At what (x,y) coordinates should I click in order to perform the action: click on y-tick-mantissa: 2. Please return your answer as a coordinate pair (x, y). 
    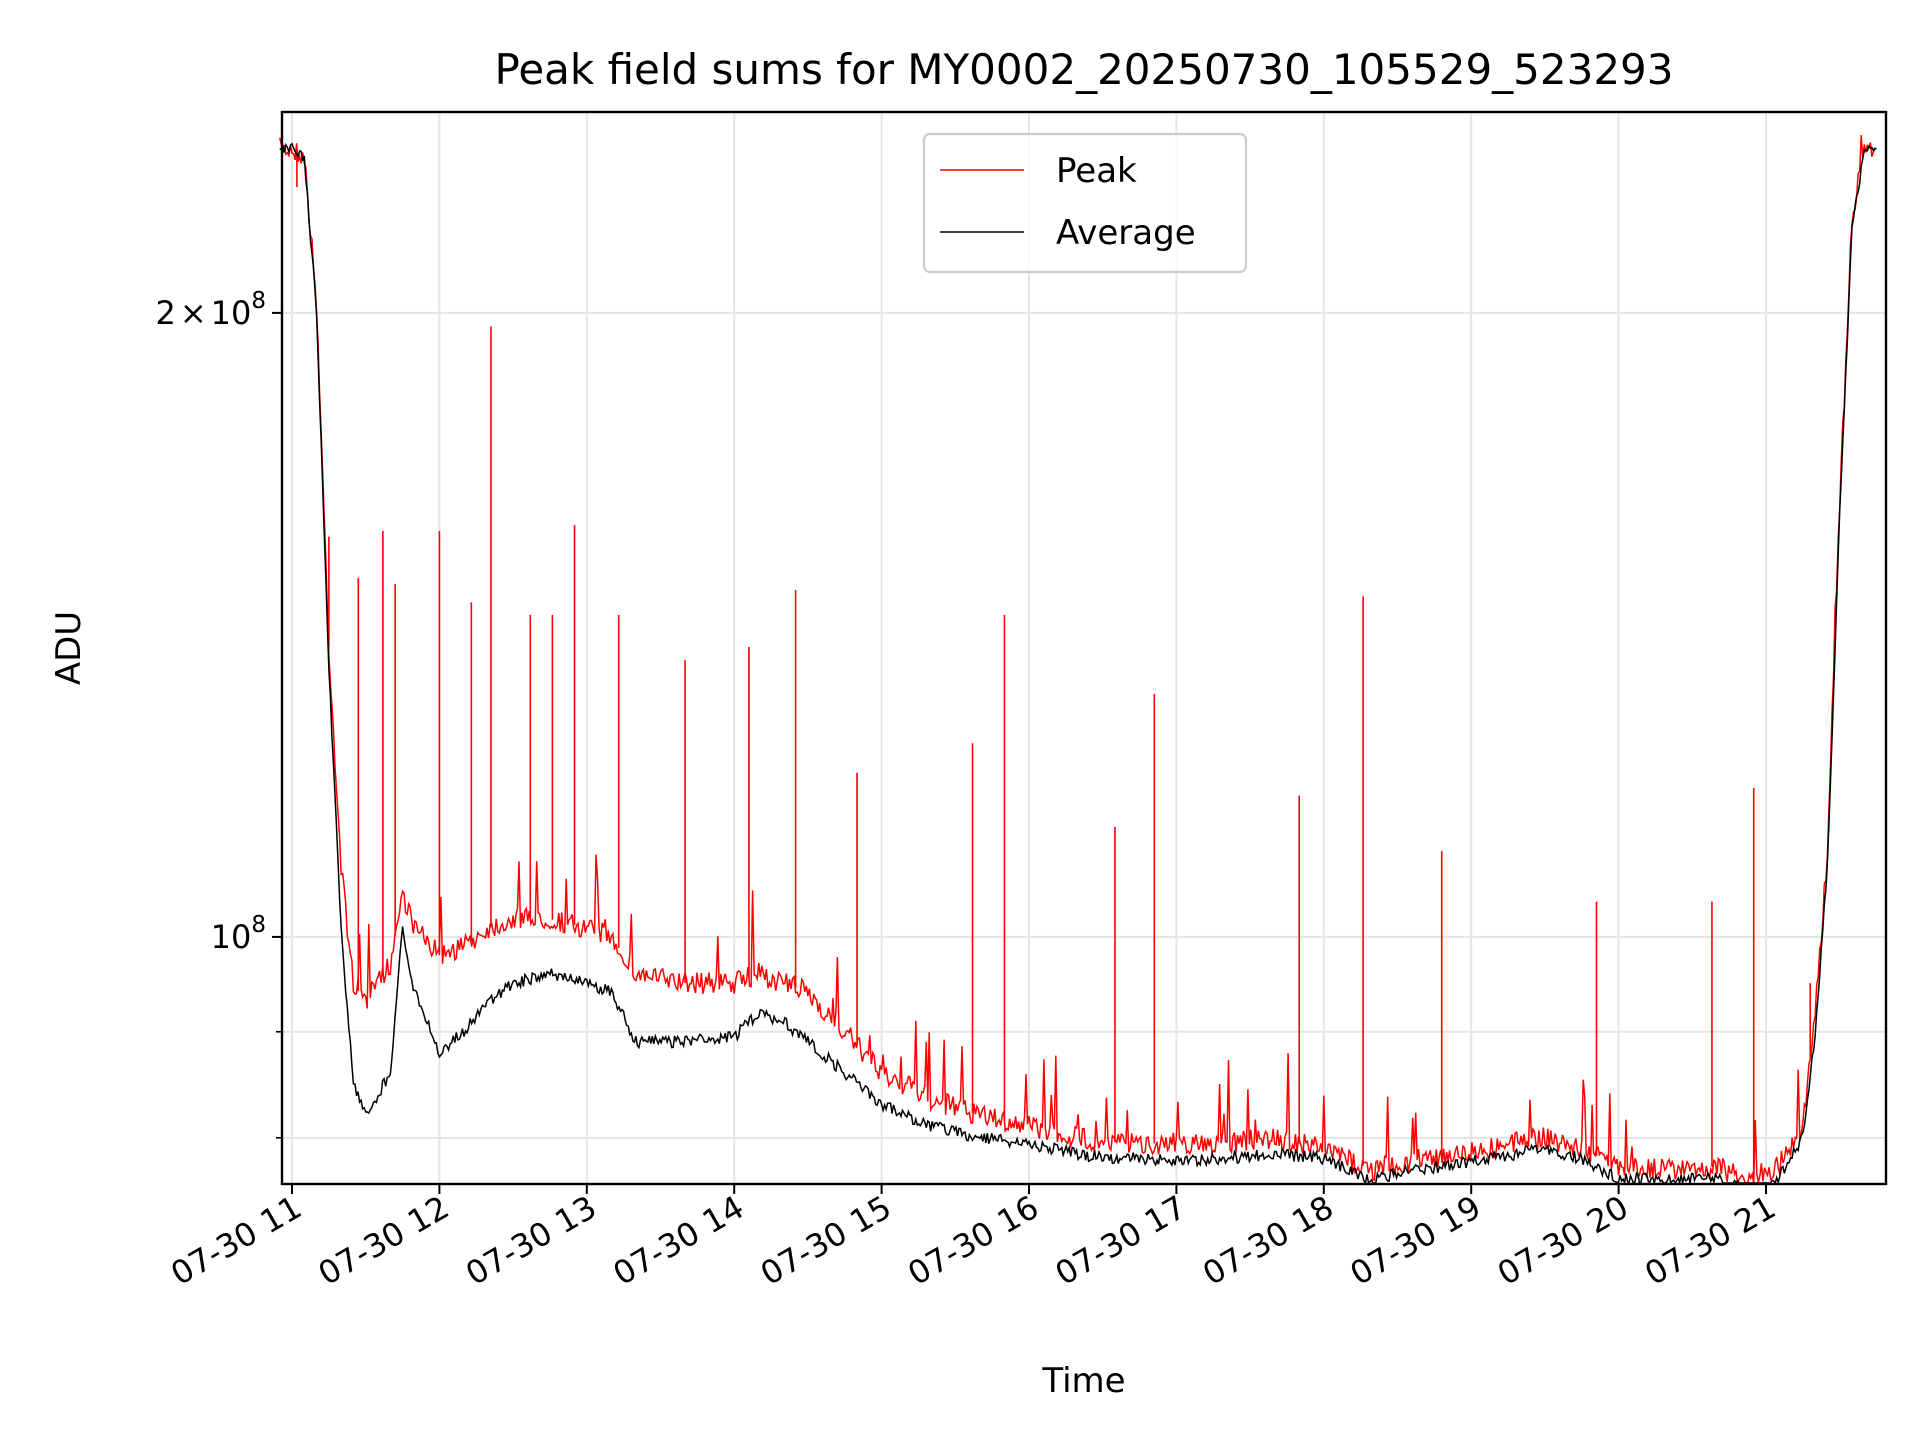
    Looking at the image, I should click on (165, 313).